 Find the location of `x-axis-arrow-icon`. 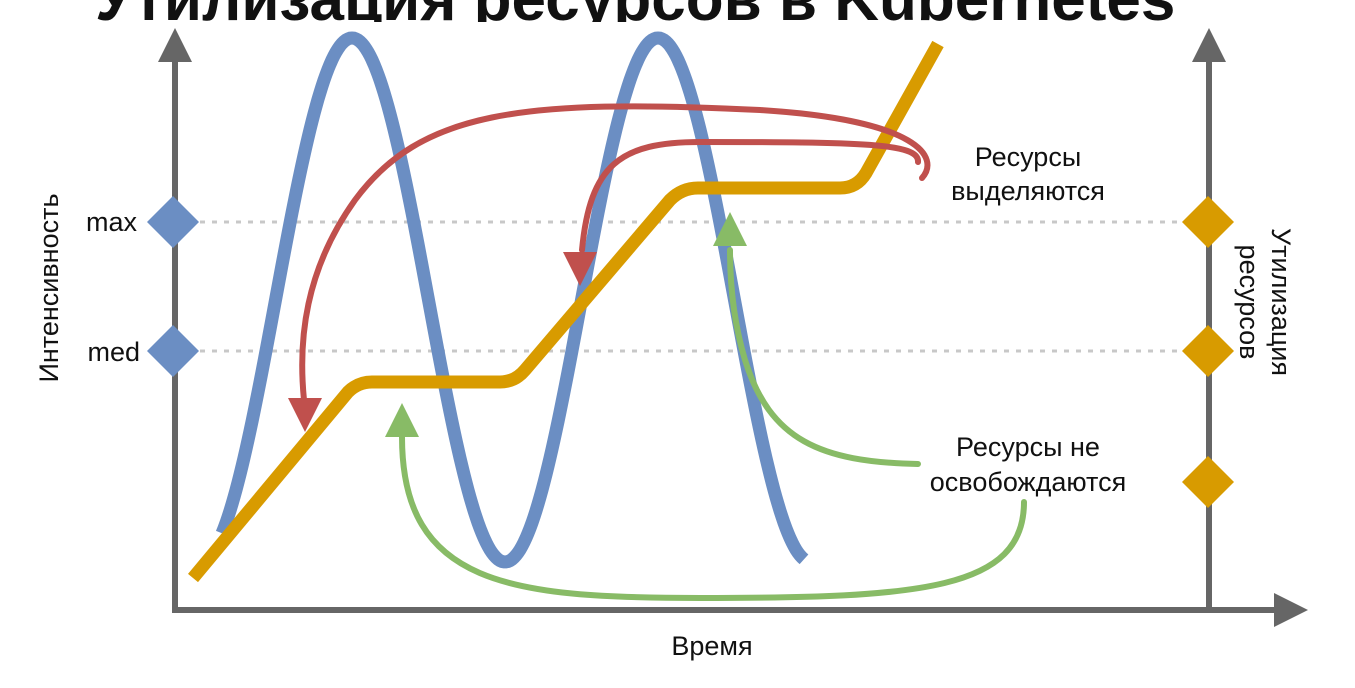

x-axis-arrow-icon is located at coordinates (1291, 610).